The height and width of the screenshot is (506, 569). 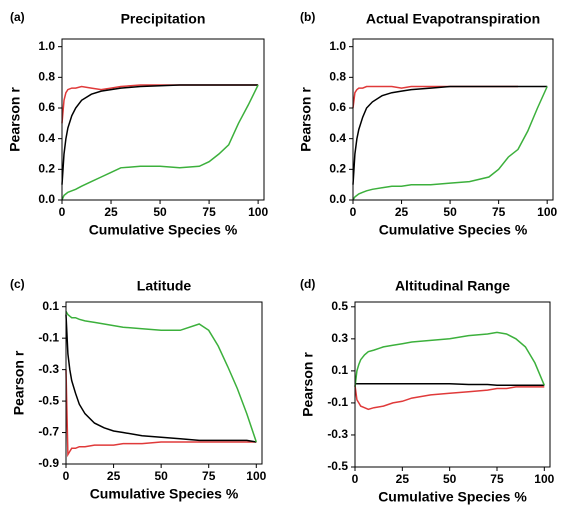 I want to click on y-tick-label: -0.7, so click(x=48, y=432).